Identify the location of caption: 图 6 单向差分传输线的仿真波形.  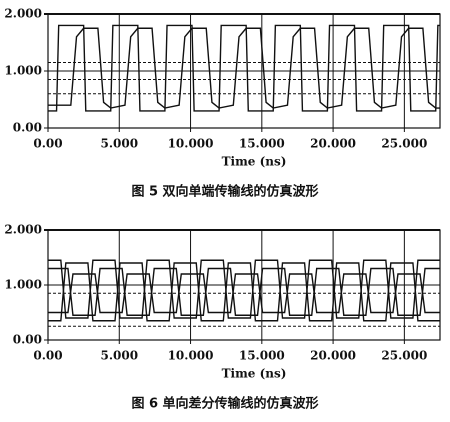
(224, 404).